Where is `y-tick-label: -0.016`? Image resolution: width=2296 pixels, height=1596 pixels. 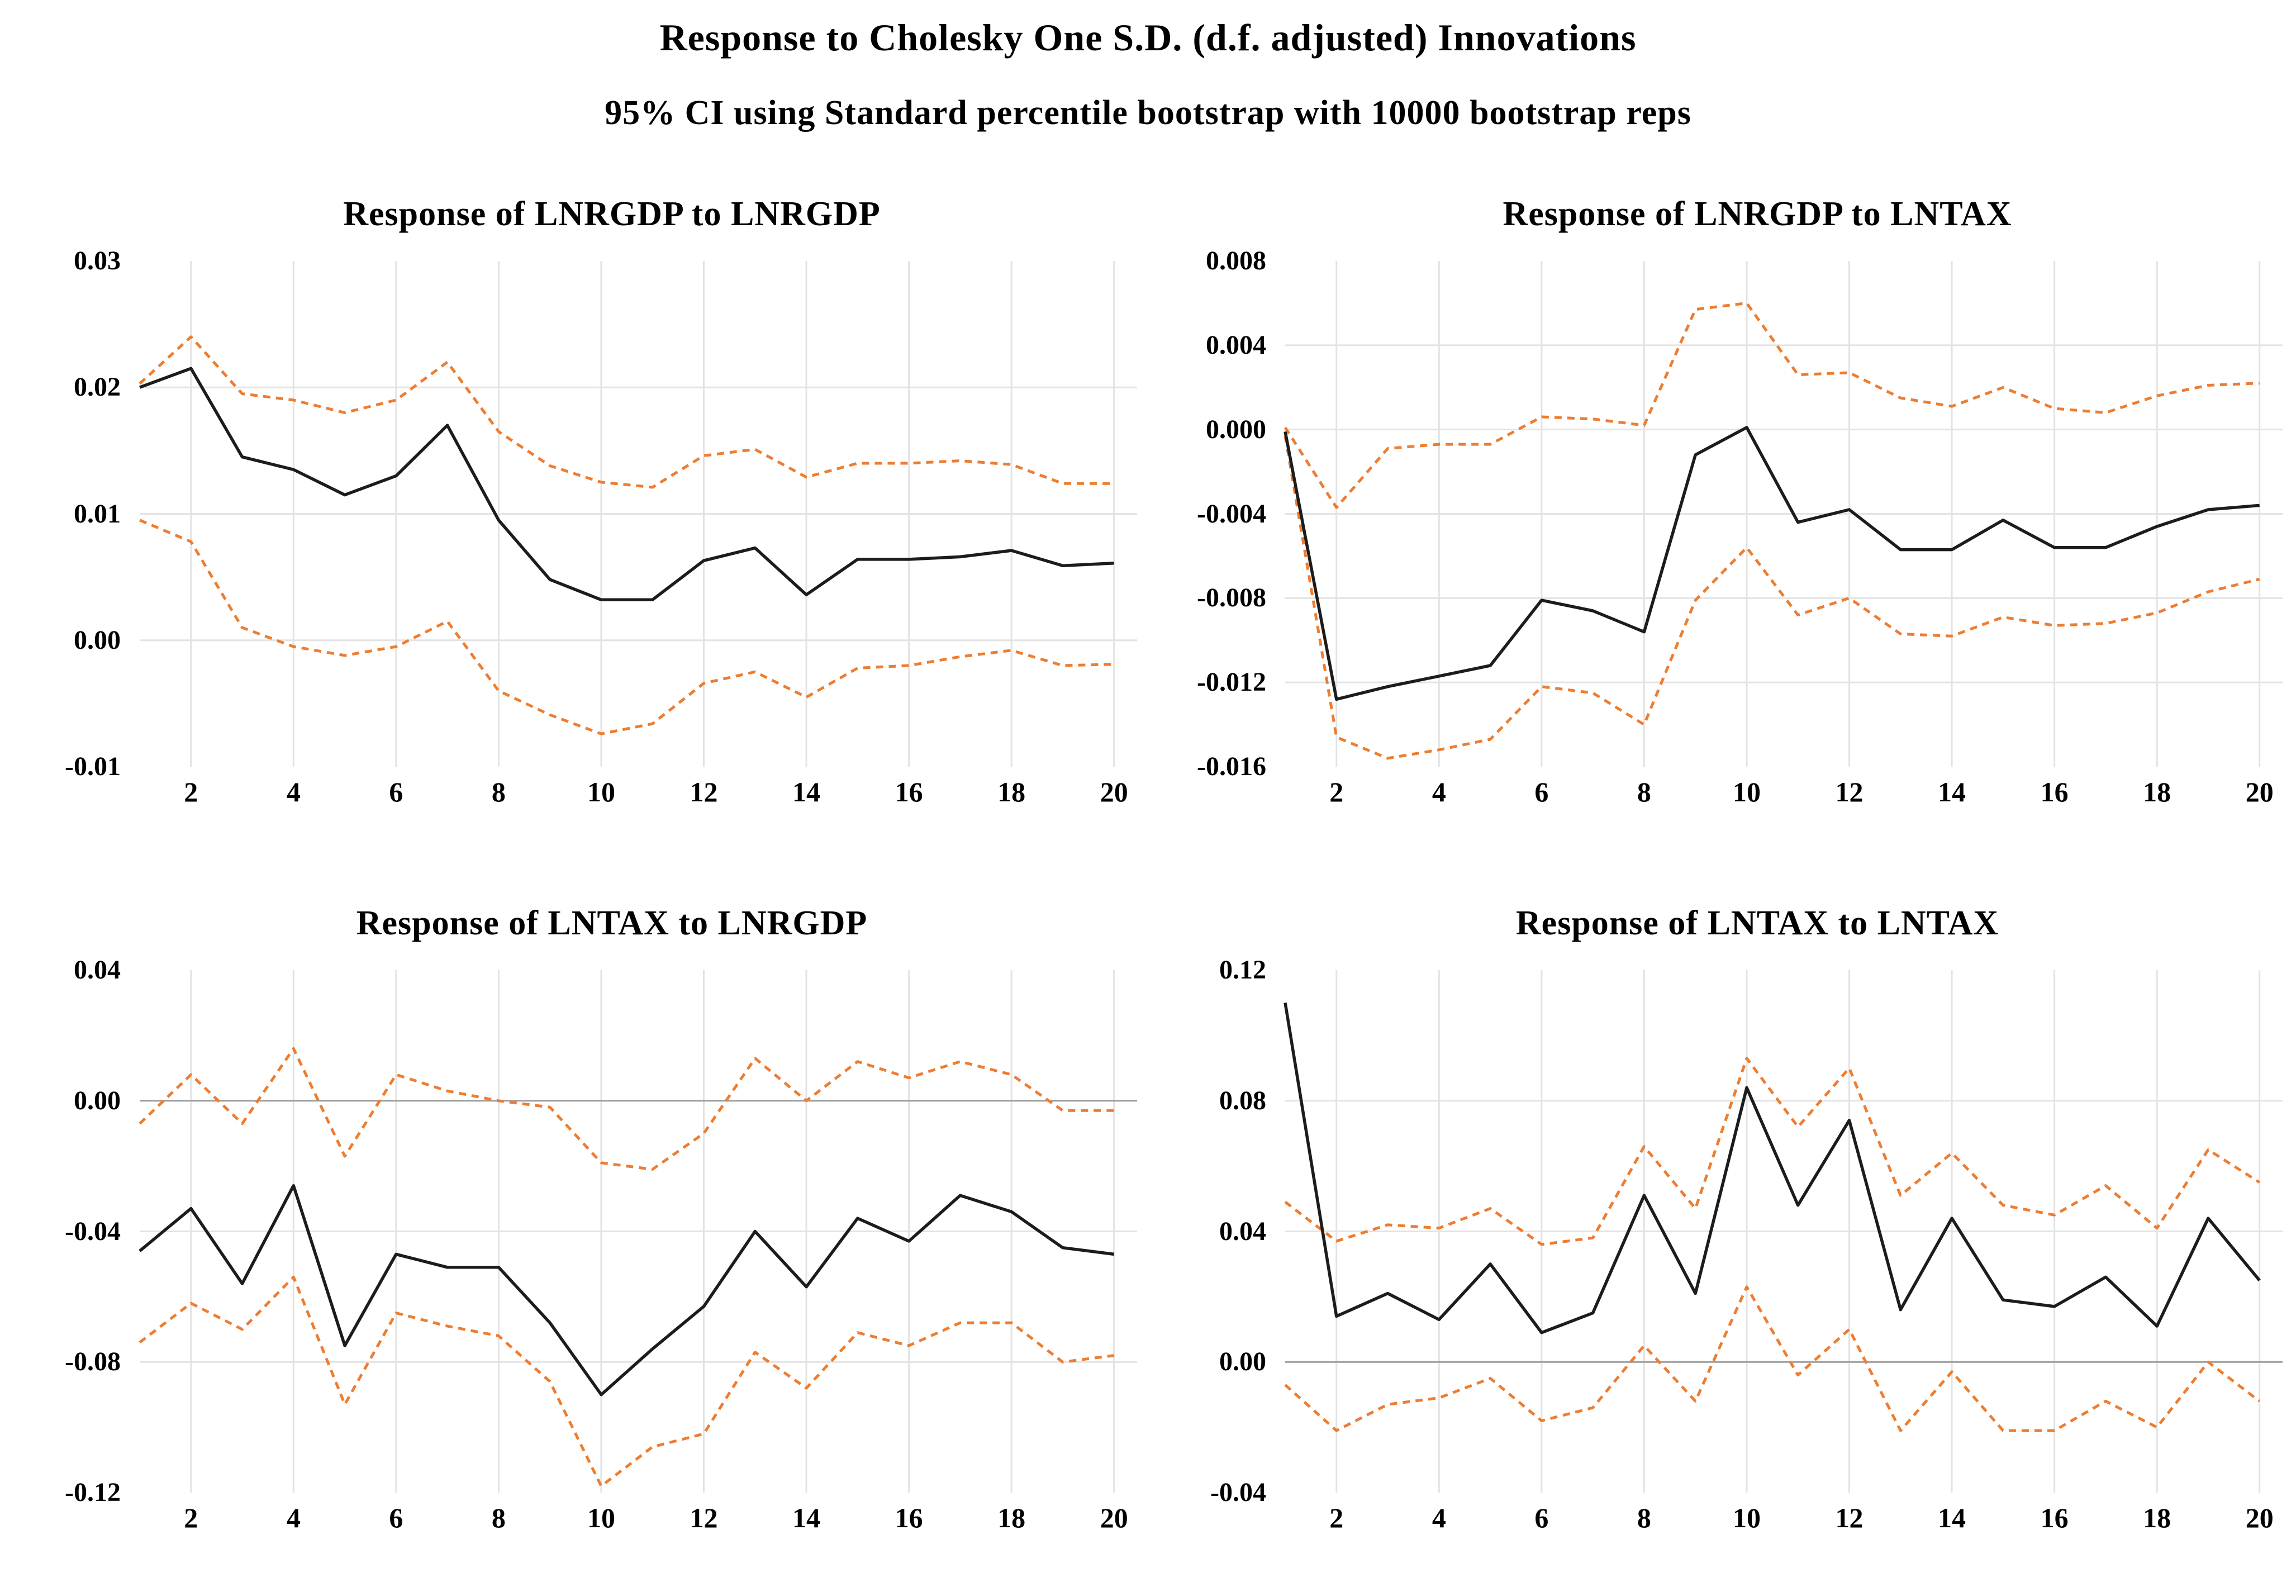 y-tick-label: -0.016 is located at coordinates (1231, 766).